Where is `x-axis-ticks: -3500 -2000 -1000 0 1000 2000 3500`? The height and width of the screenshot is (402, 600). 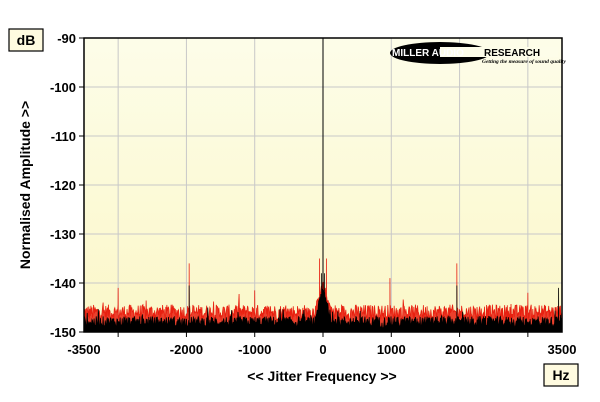 x-axis-ticks: -3500 -2000 -1000 0 1000 2000 3500 is located at coordinates (321, 344).